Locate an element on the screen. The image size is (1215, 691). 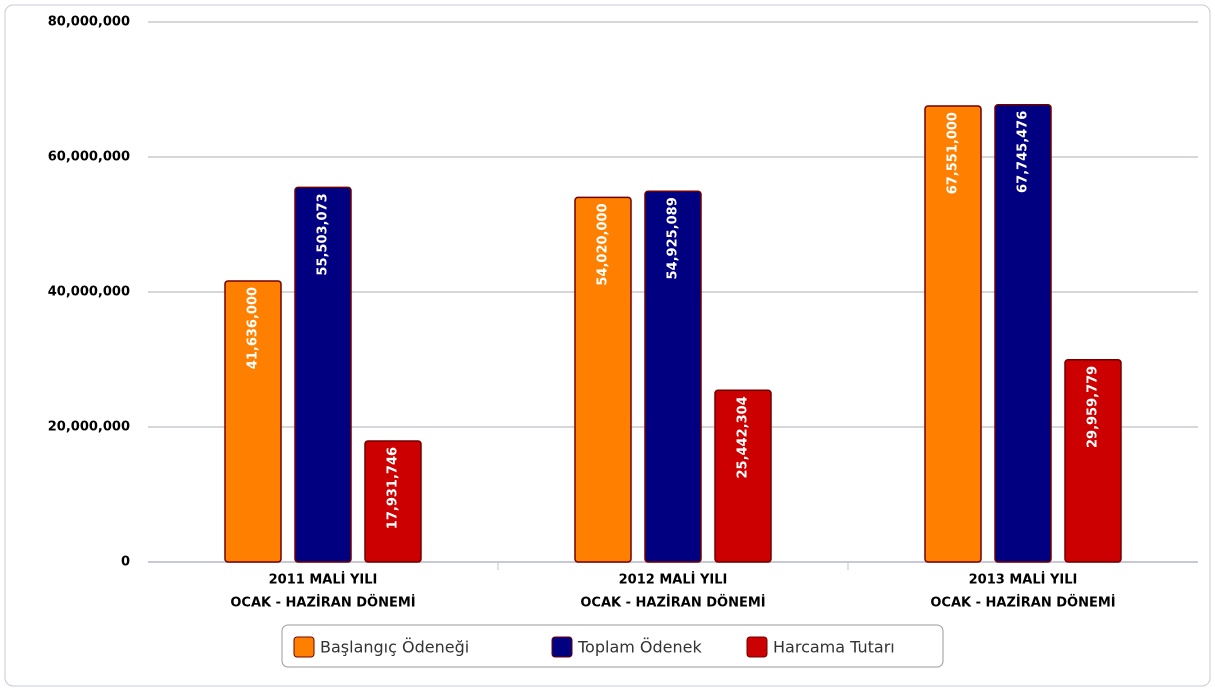
value-label: 54,925,089 is located at coordinates (673, 238).